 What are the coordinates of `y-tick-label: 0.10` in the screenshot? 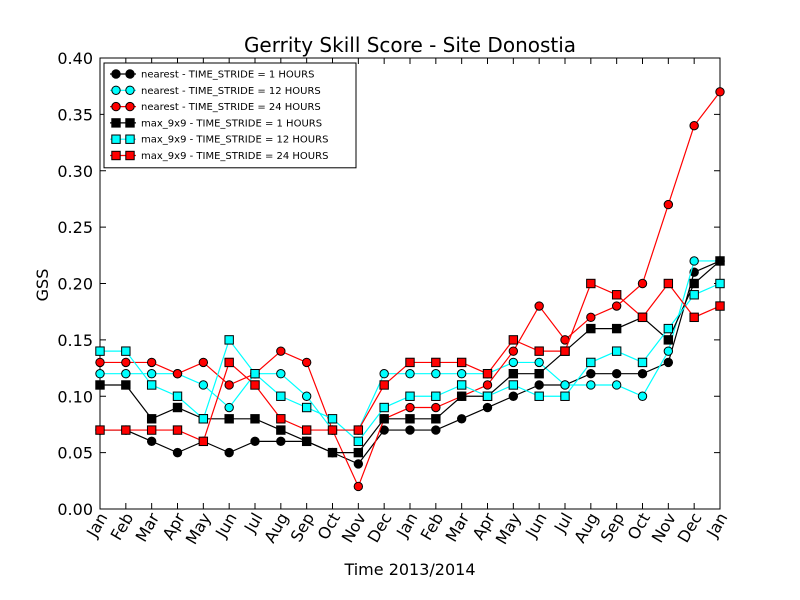 It's located at (75, 396).